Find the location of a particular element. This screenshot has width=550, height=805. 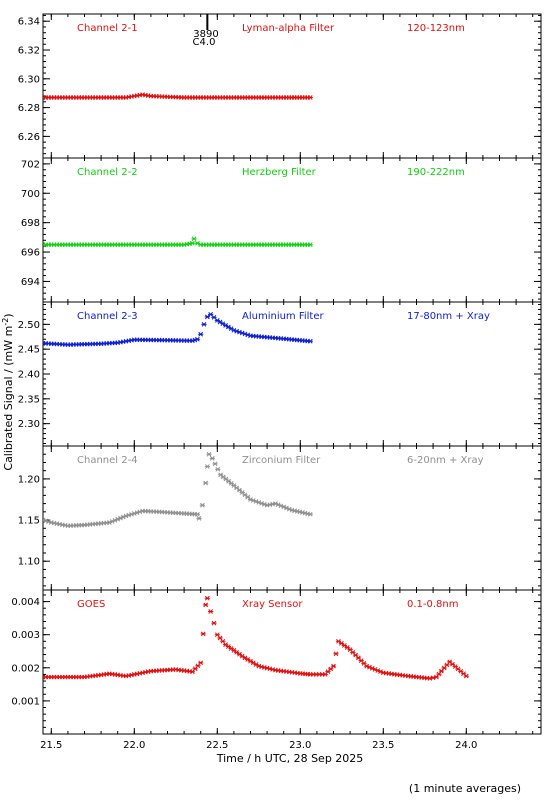

y-tick-label: 6.32 is located at coordinates (29, 51).